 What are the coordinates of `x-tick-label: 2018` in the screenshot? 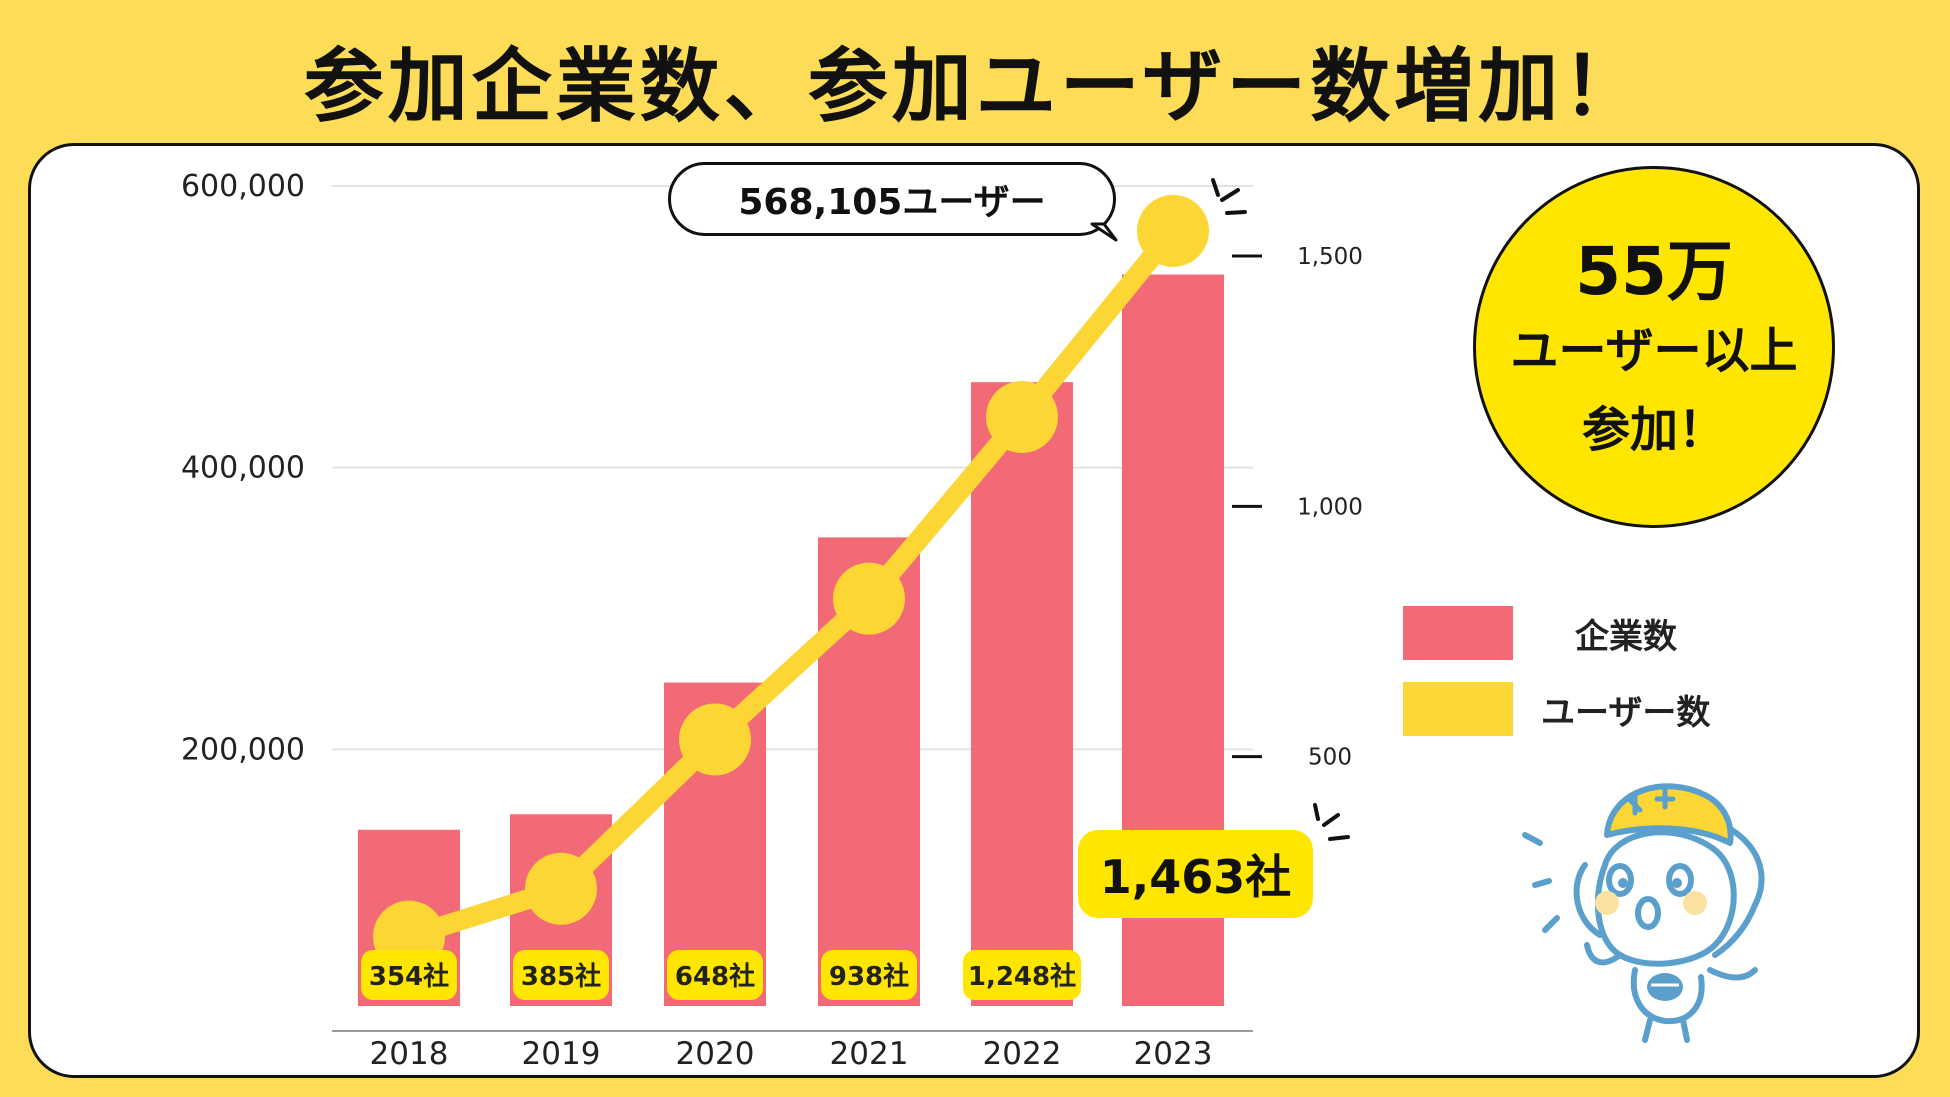 It's located at (409, 1054).